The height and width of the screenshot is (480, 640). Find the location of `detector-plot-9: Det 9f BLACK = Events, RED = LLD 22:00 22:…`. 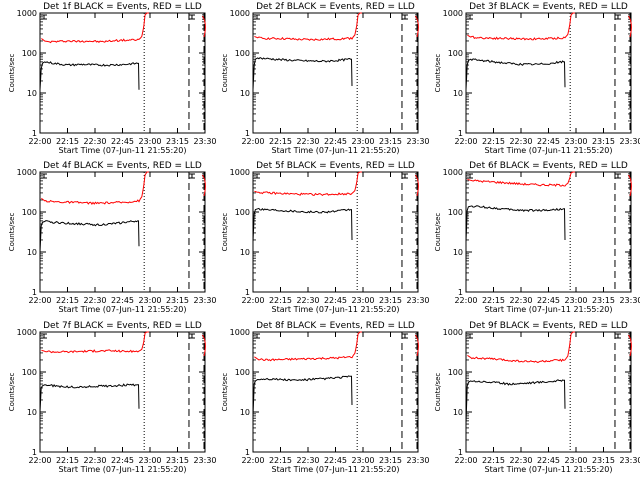

detector-plot-9: Det 9f BLACK = Events, RED = LLD 22:00 22:… is located at coordinates (537, 397).